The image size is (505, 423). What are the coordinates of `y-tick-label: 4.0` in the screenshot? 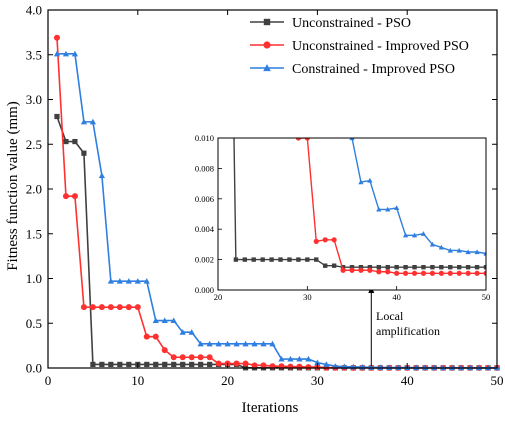 It's located at (34, 10).